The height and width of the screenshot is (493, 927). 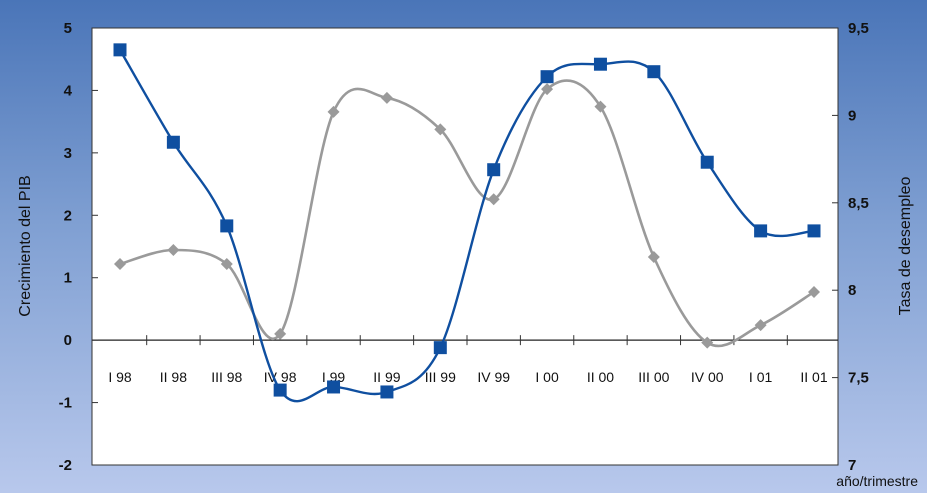 What do you see at coordinates (852, 290) in the screenshot?
I see `right-tick-label: 8` at bounding box center [852, 290].